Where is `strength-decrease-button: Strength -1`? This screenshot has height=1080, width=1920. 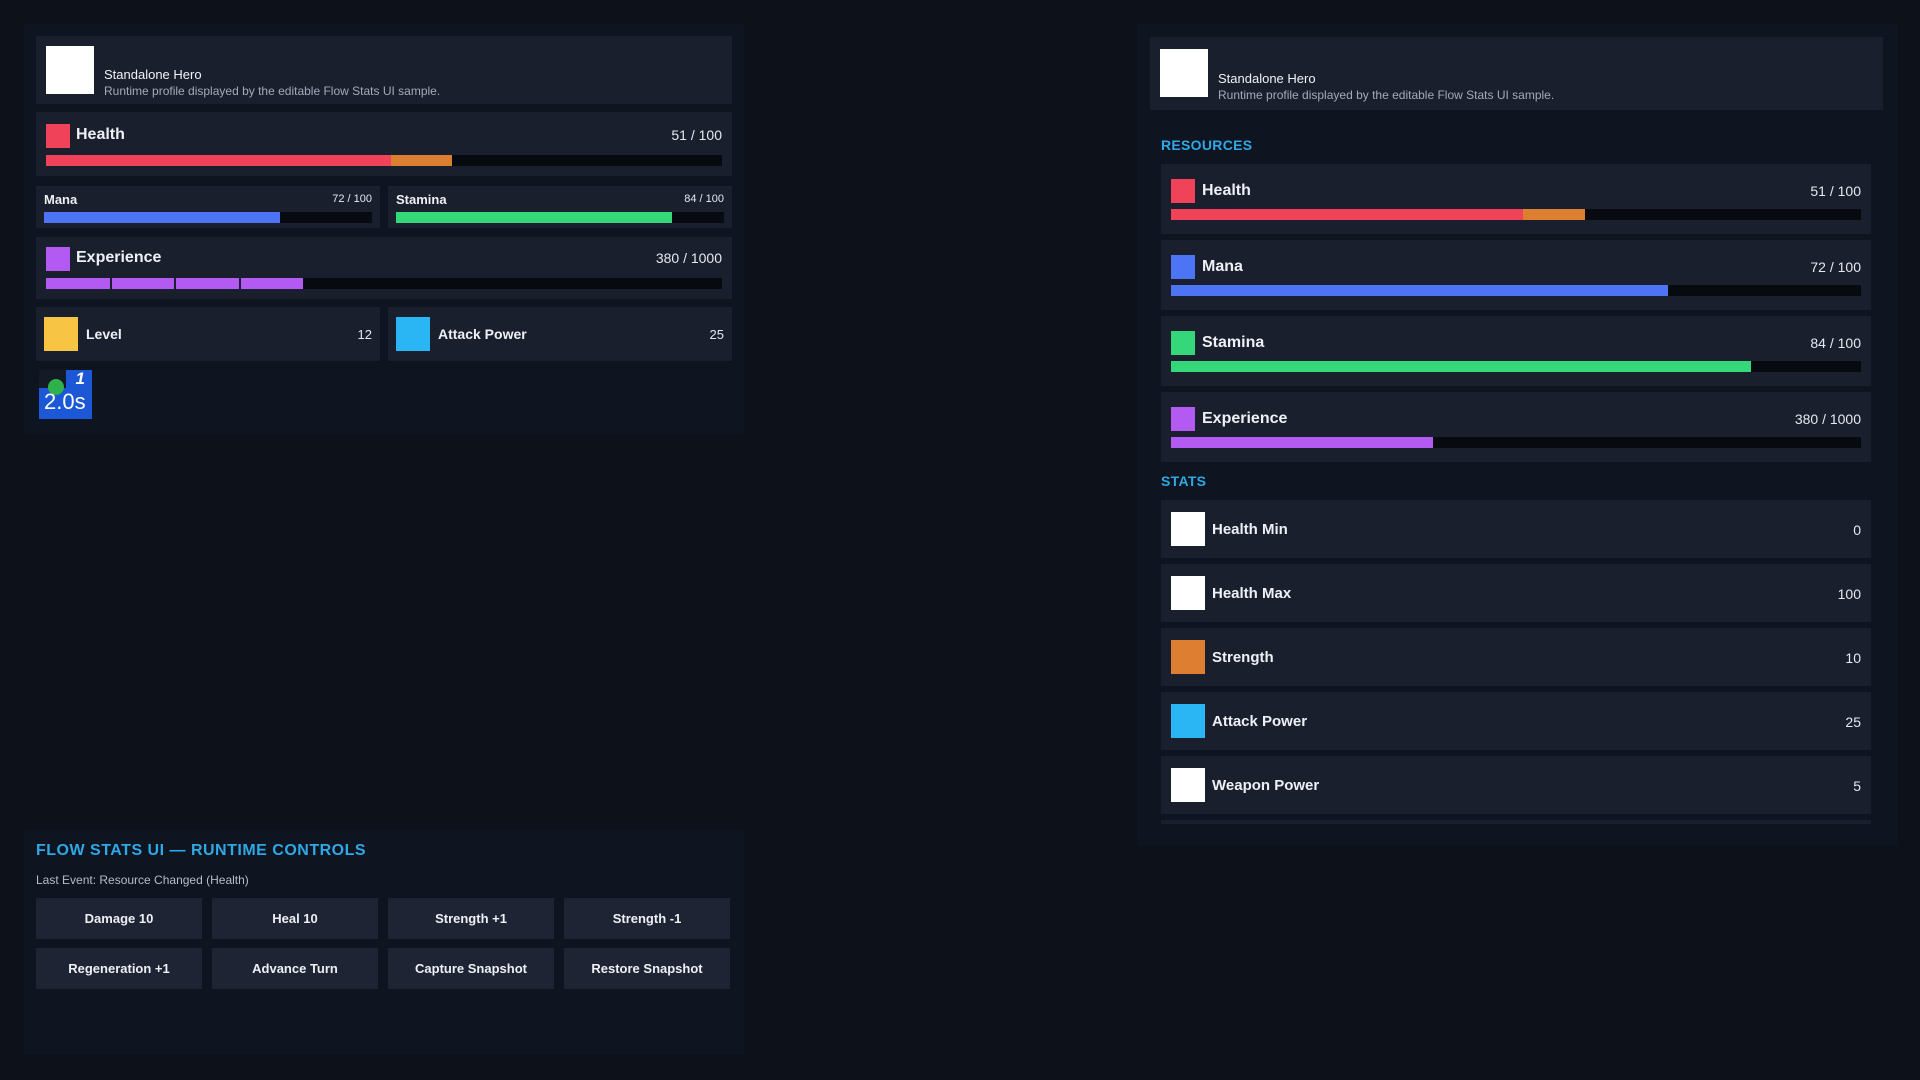 strength-decrease-button: Strength -1 is located at coordinates (647, 918).